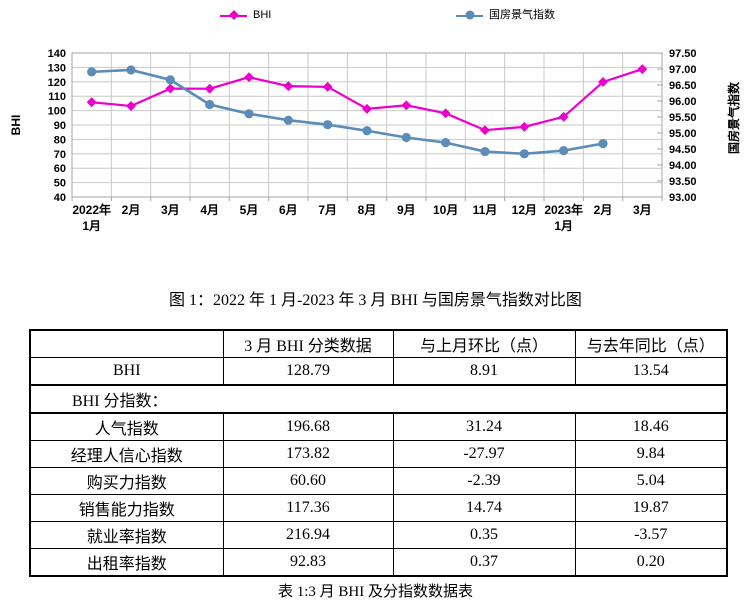 This screenshot has width=751, height=604. What do you see at coordinates (308, 562) in the screenshot?
I see `row-value: 92.83` at bounding box center [308, 562].